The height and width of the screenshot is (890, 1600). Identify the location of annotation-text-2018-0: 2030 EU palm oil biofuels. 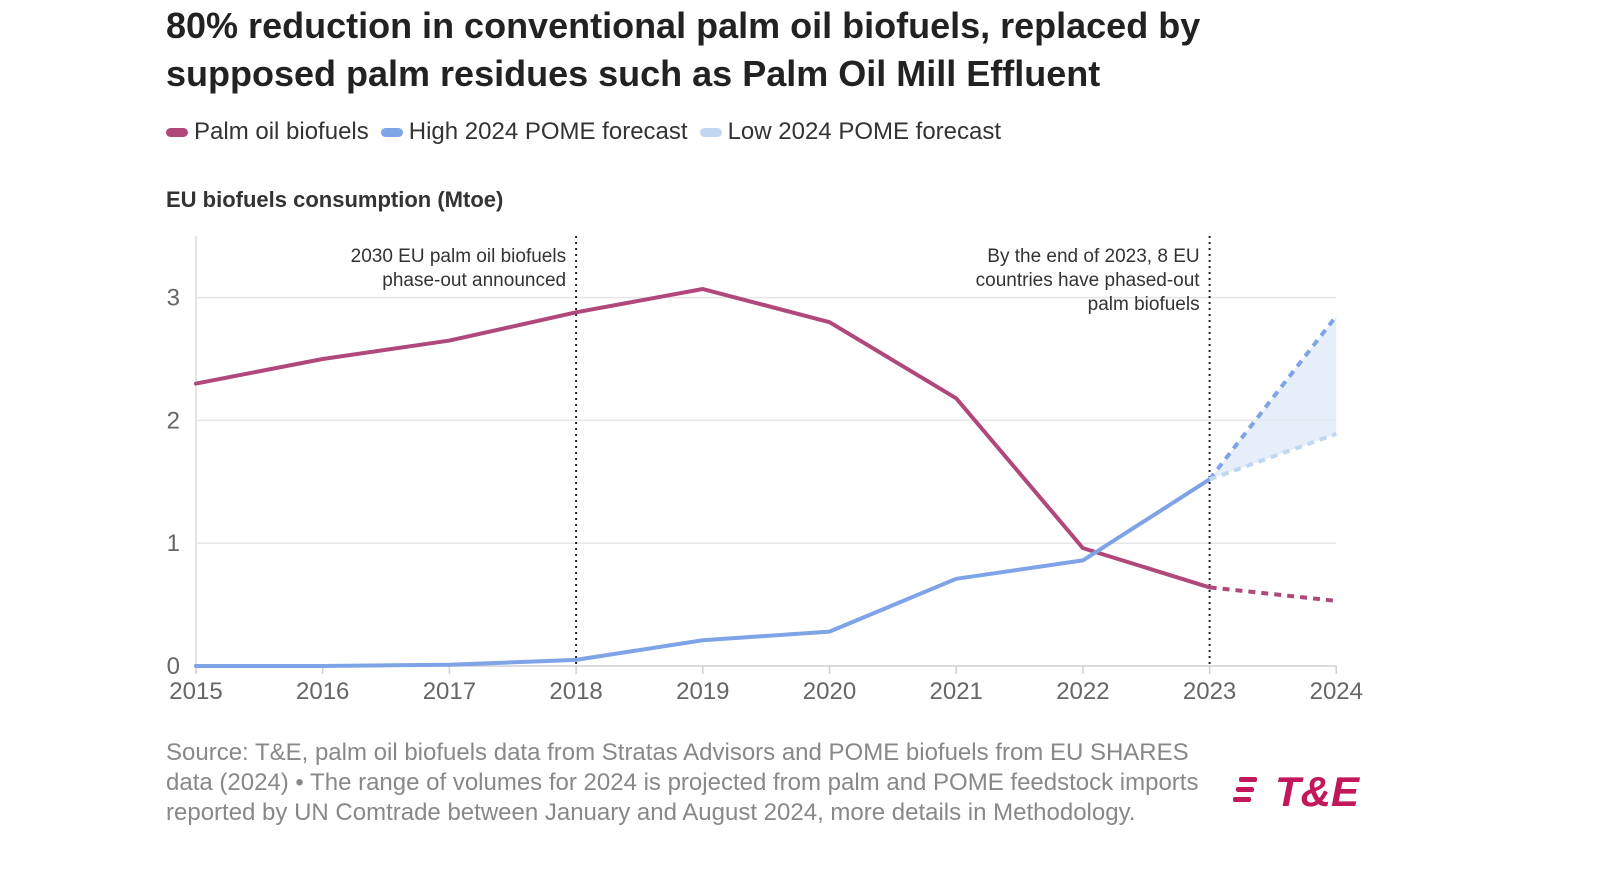
(458, 256).